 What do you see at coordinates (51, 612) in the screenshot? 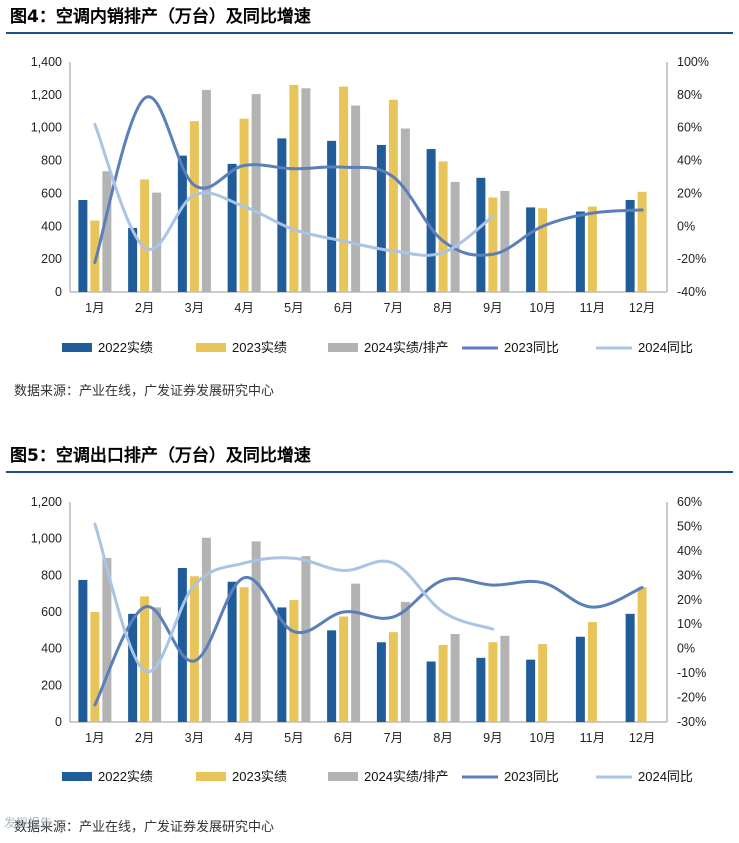
I see `y-left-tick-label: 600` at bounding box center [51, 612].